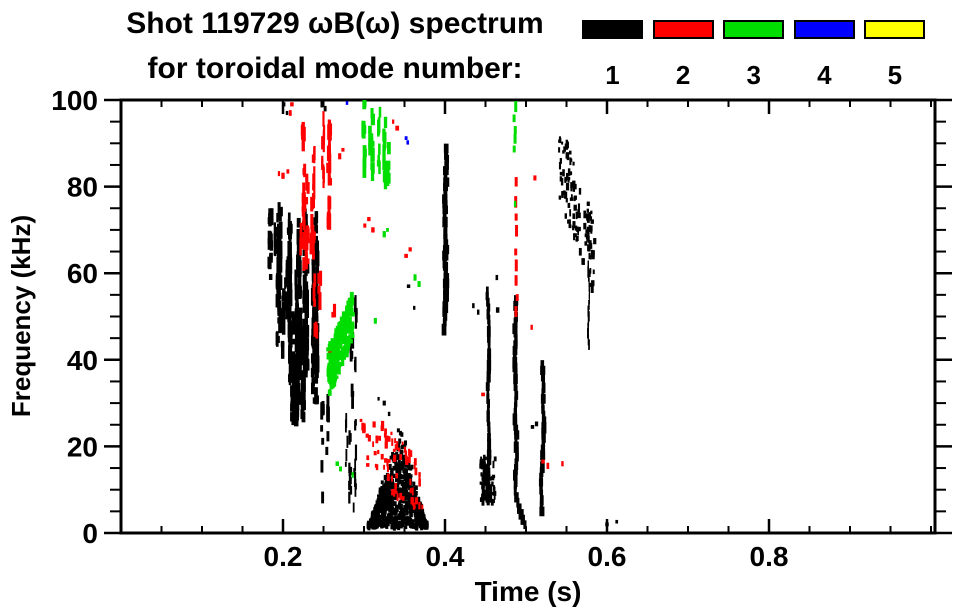 The height and width of the screenshot is (615, 963). Describe the element at coordinates (824, 75) in the screenshot. I see `legend-label-4: 4` at that location.